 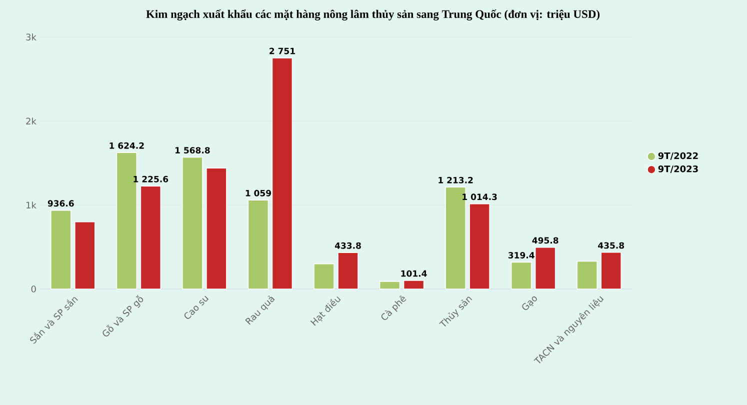 I want to click on data-label: 1 624.2, so click(x=127, y=145).